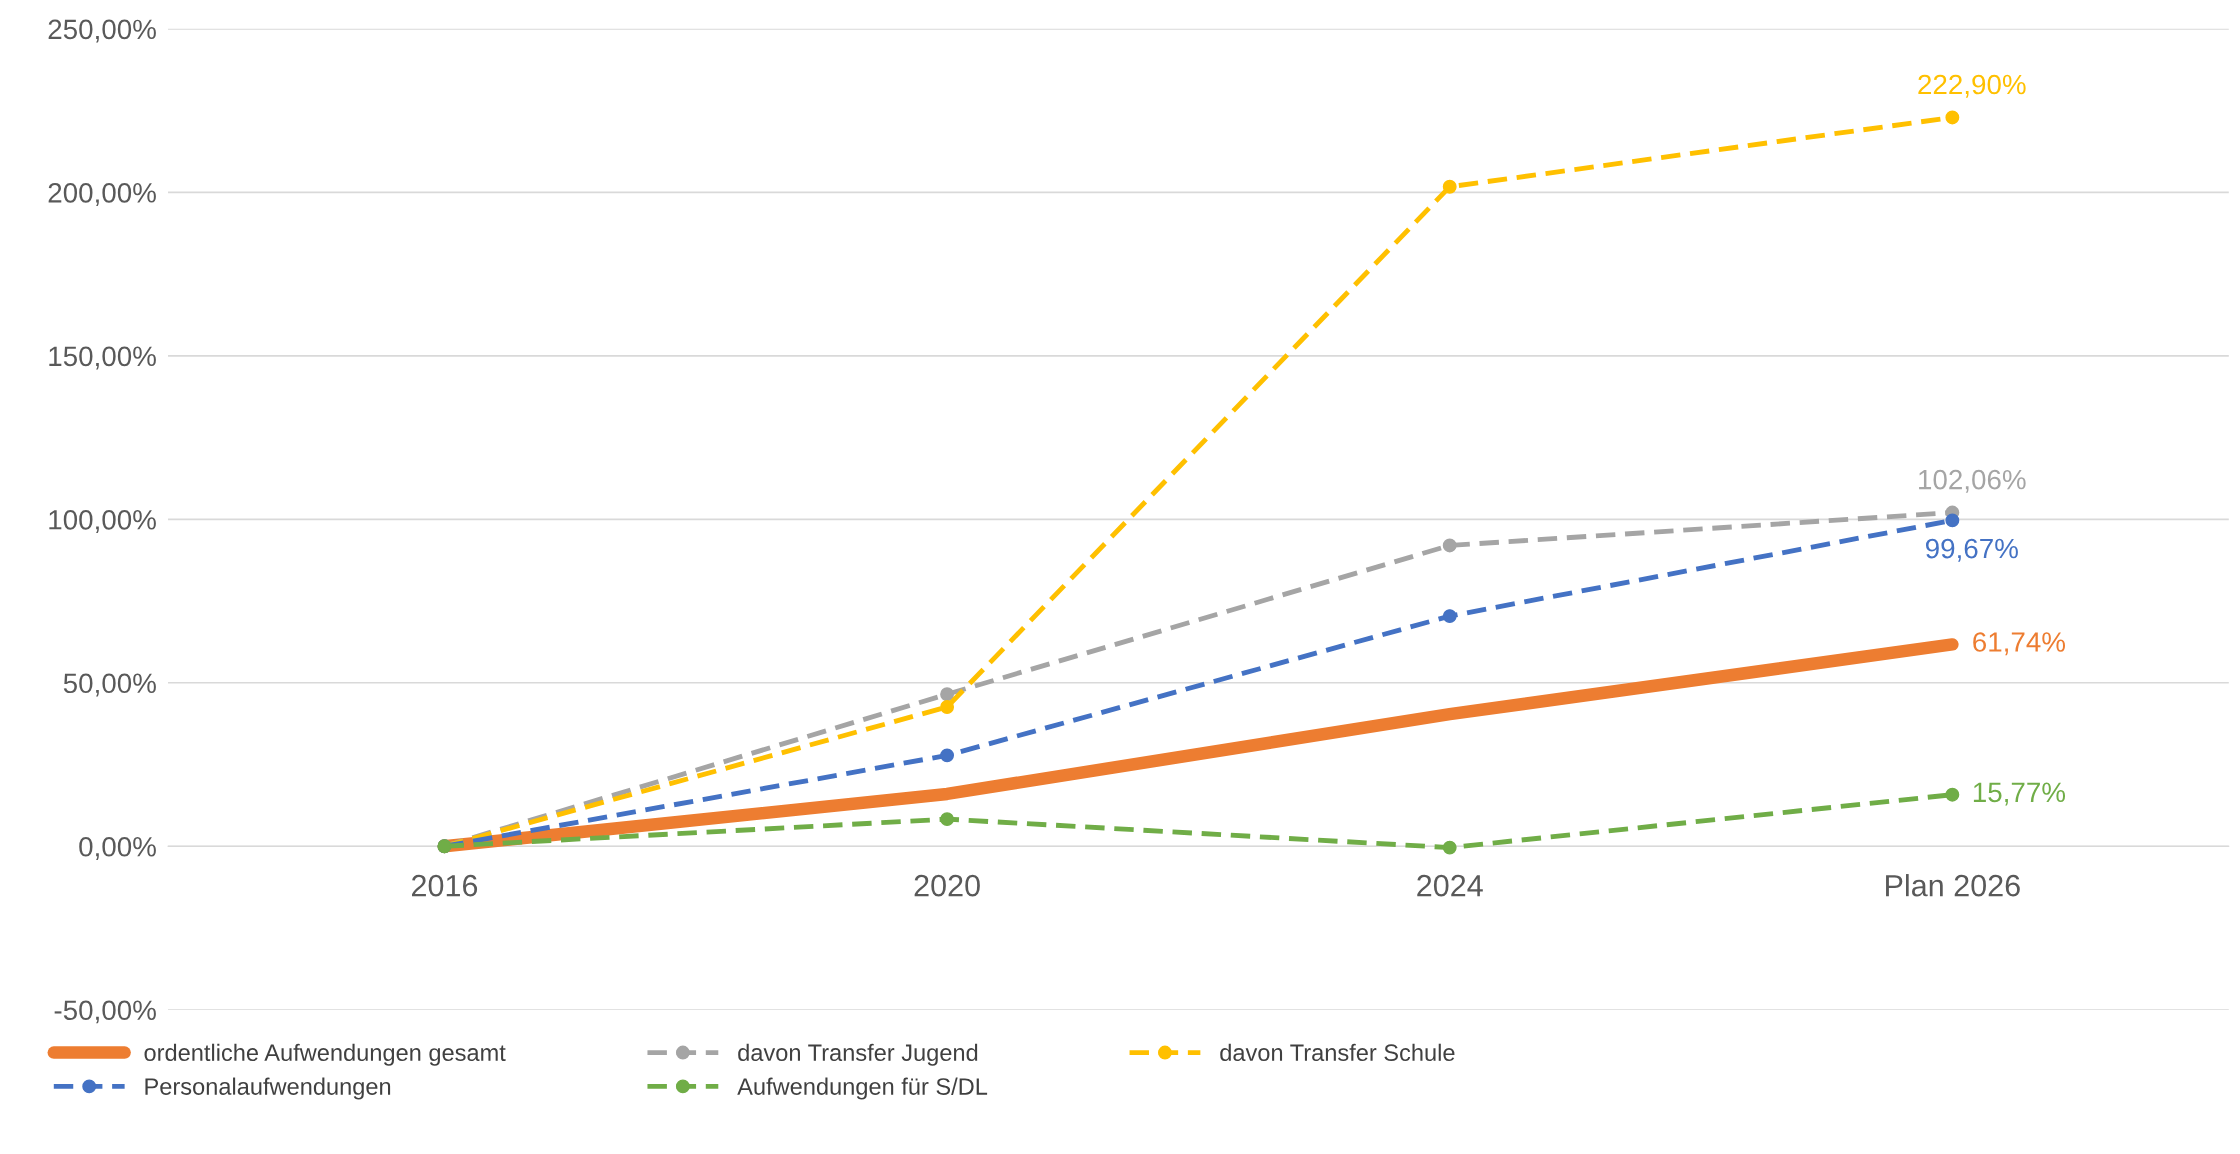 This screenshot has height=1154, width=2240. I want to click on data-label: 99,67%, so click(1971, 550).